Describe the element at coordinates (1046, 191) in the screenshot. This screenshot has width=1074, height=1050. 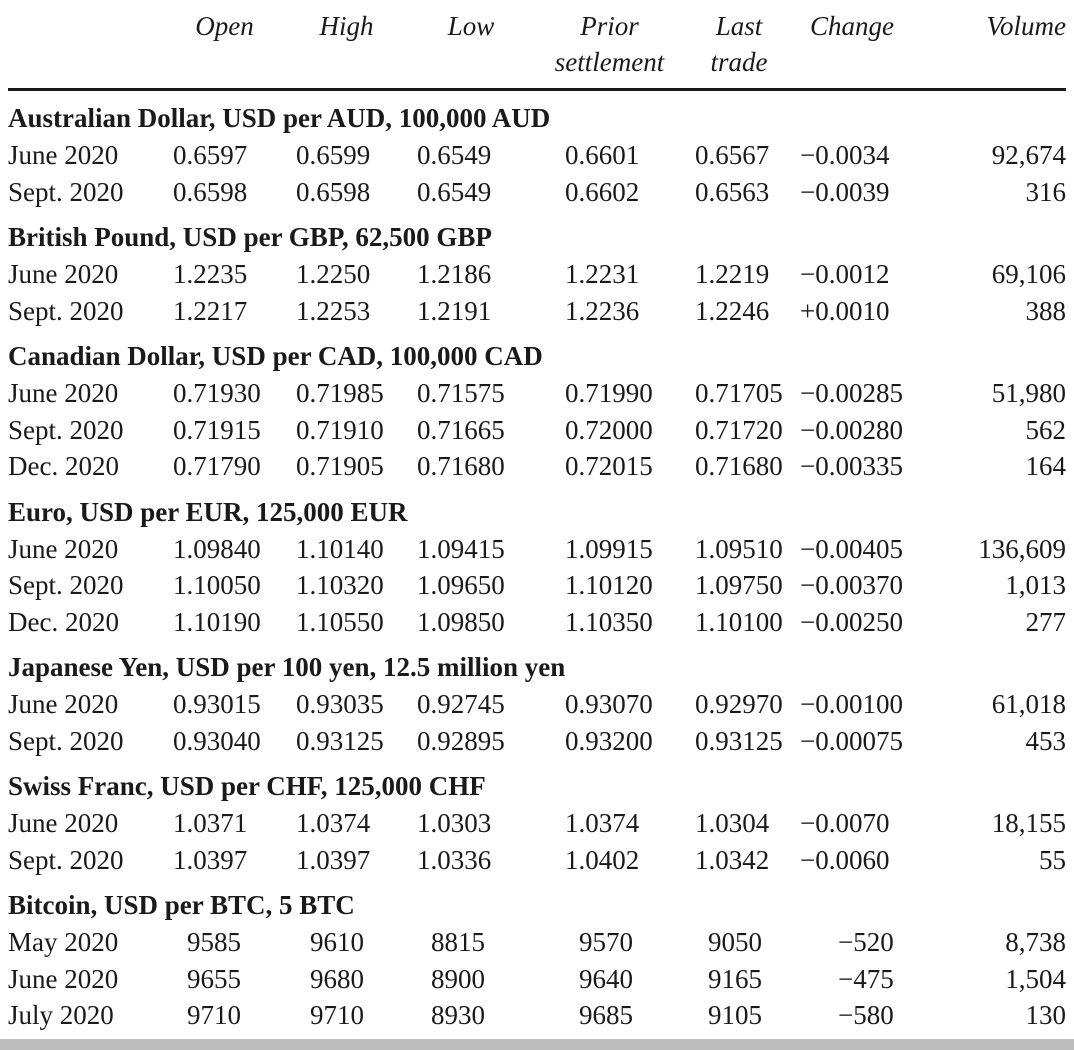
I see `cell-volume: 316` at that location.